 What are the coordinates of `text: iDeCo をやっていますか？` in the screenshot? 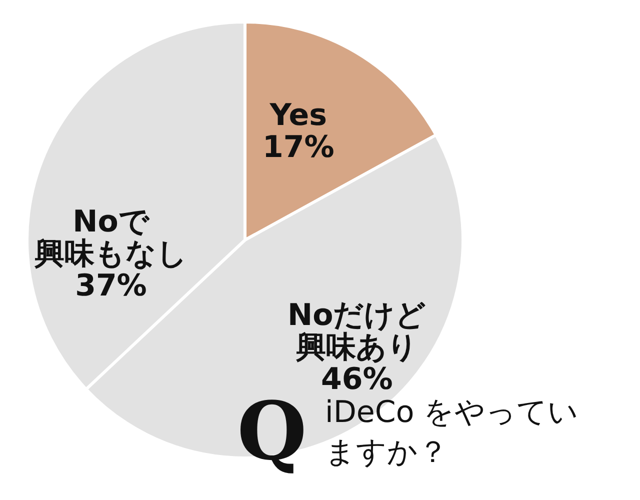 It's located at (452, 432).